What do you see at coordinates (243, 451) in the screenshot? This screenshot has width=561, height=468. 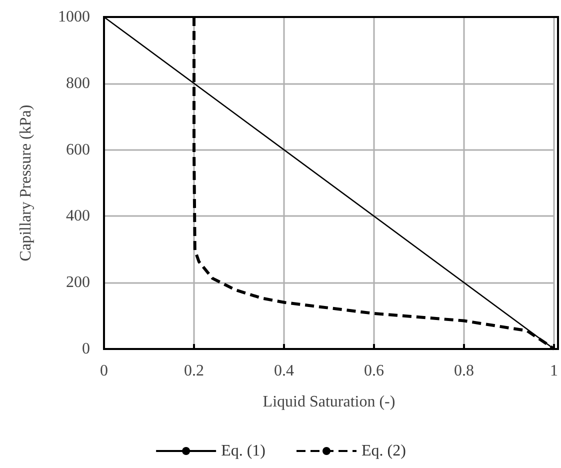 I see `legend-label: Eq. (1)` at bounding box center [243, 451].